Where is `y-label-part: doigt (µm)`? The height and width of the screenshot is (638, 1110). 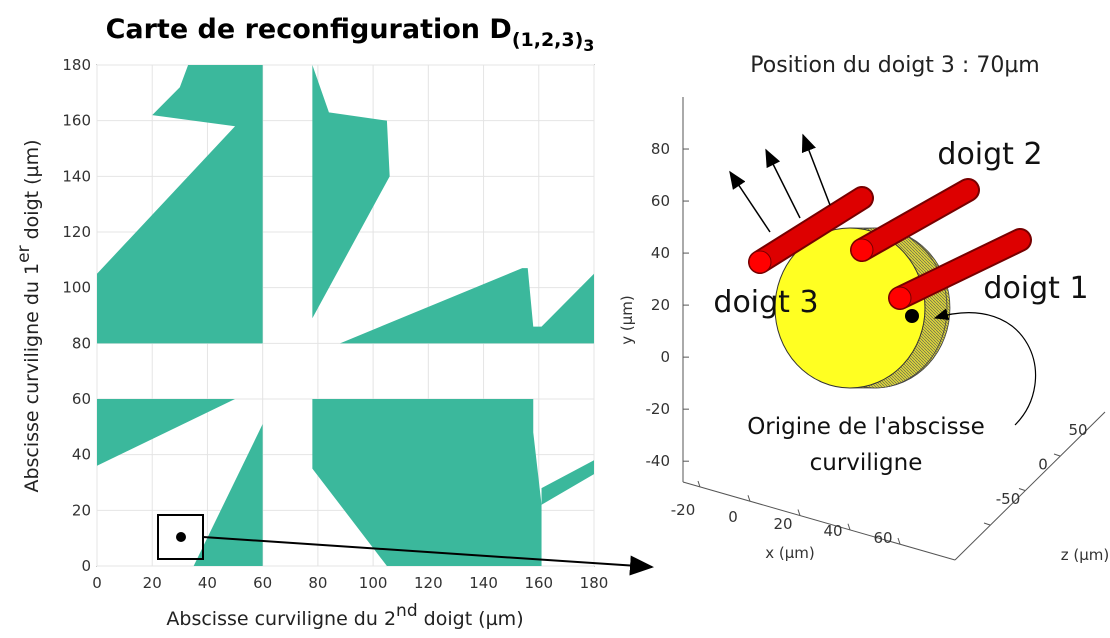
y-label-part: doigt (µm) is located at coordinates (32, 192).